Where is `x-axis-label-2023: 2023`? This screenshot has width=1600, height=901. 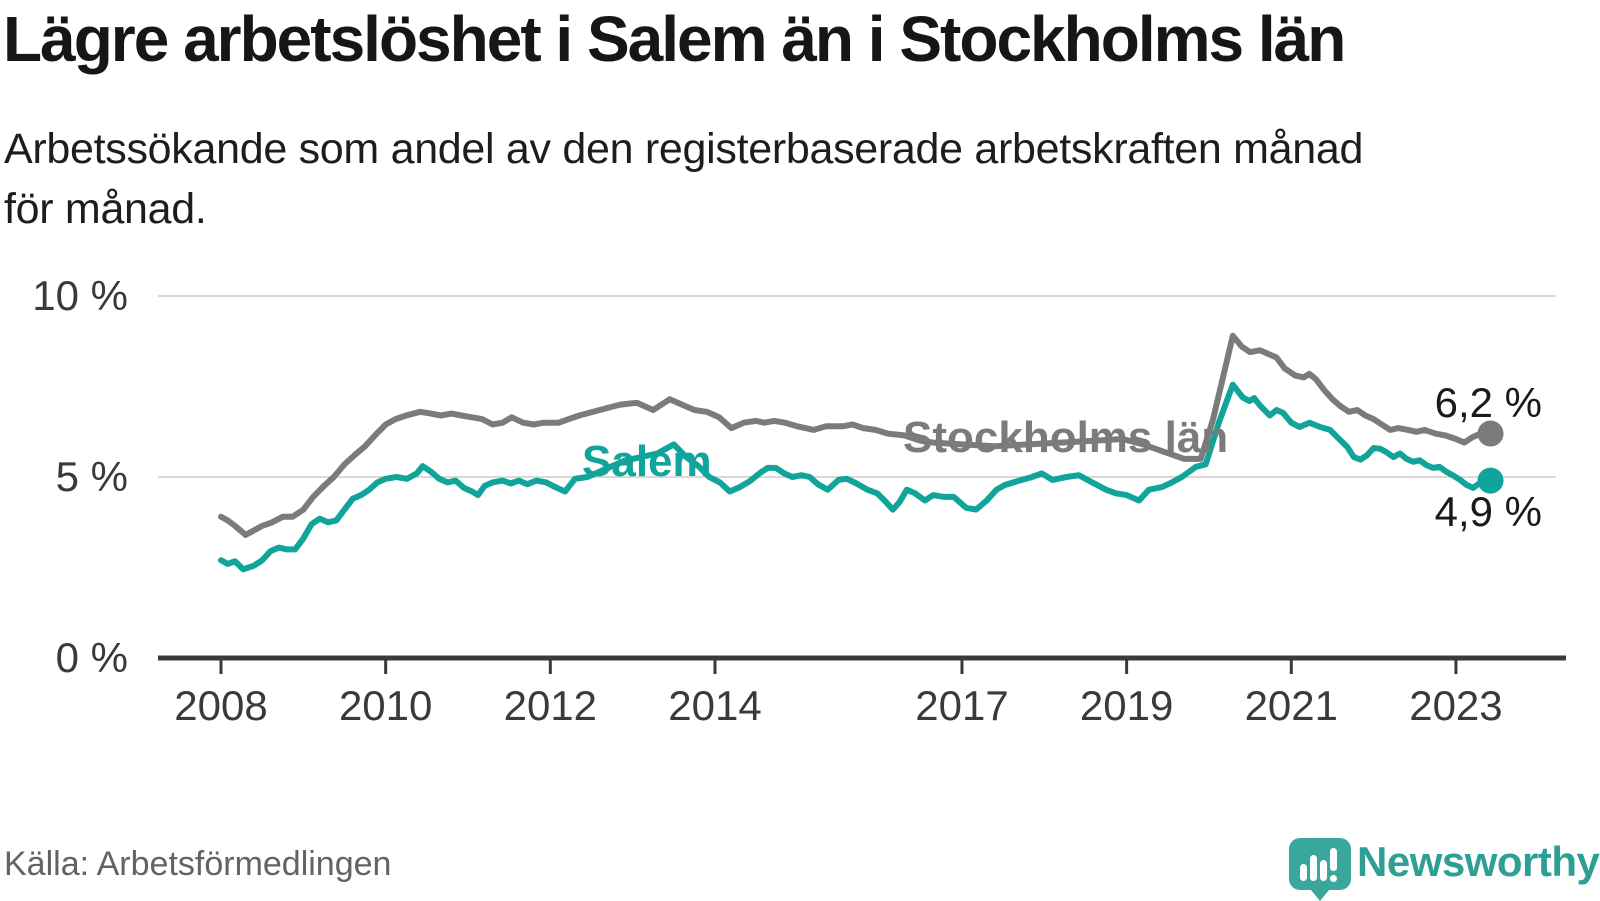
x-axis-label-2023: 2023 is located at coordinates (1456, 705).